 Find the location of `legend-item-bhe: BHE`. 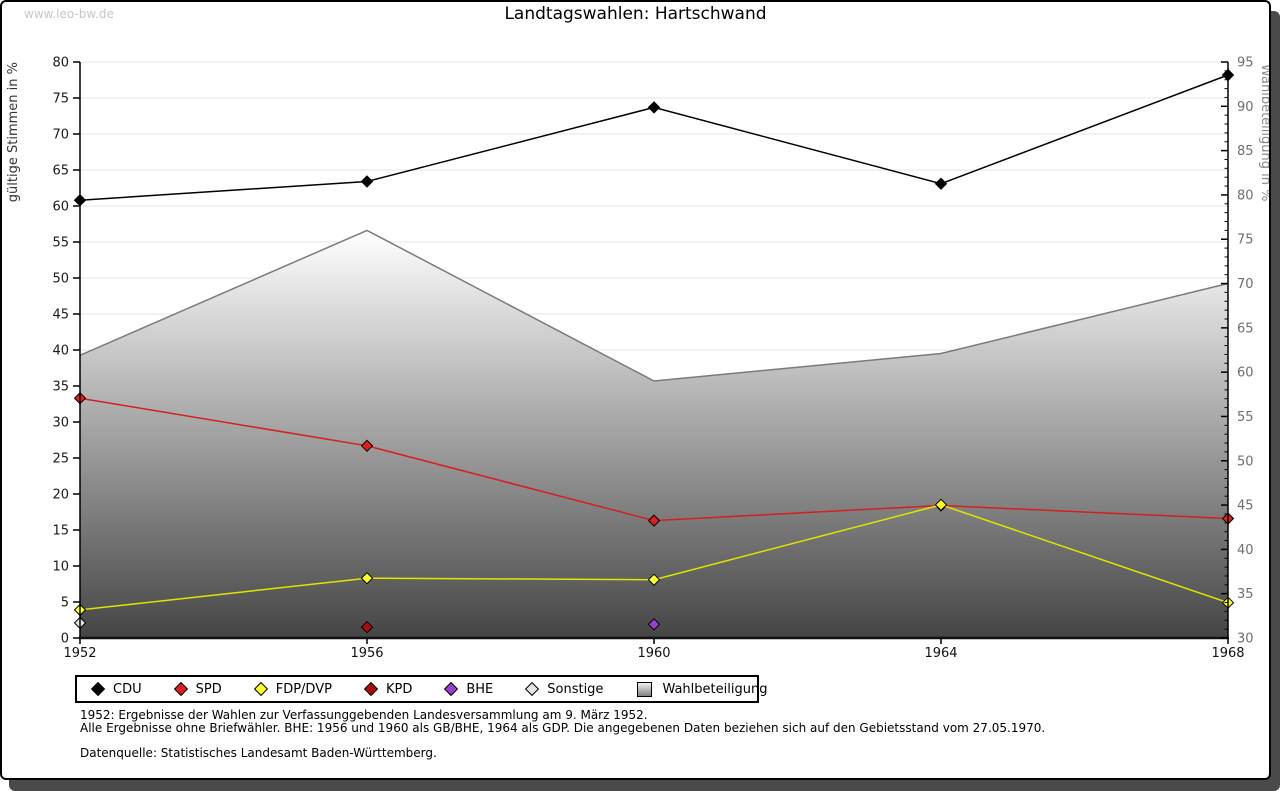

legend-item-bhe: BHE is located at coordinates (469, 689).